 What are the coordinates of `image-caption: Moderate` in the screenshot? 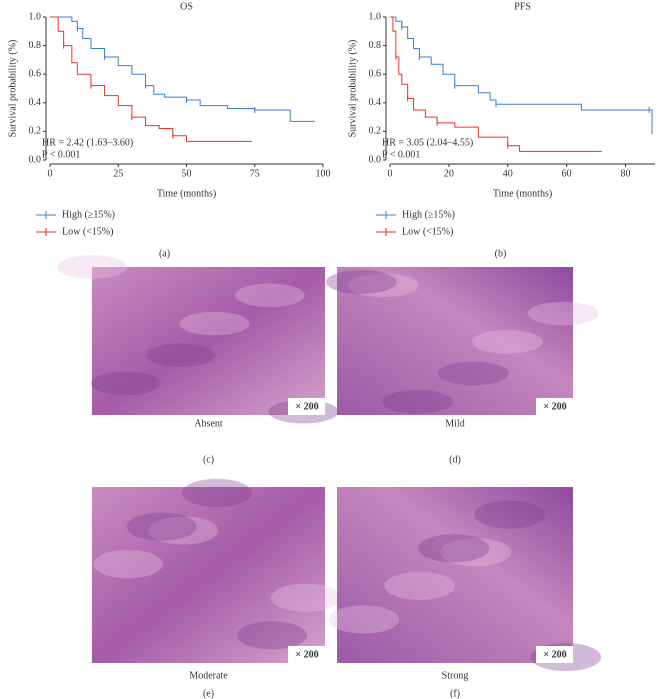 It's located at (208, 675).